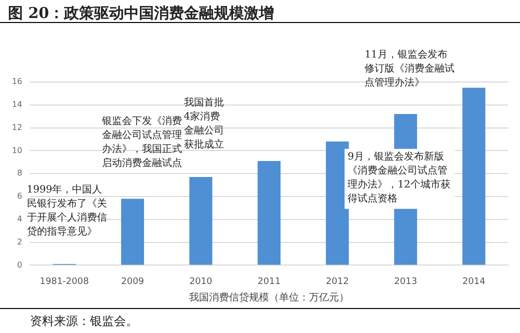  What do you see at coordinates (19, 241) in the screenshot?
I see `y-tick-label: 2` at bounding box center [19, 241].